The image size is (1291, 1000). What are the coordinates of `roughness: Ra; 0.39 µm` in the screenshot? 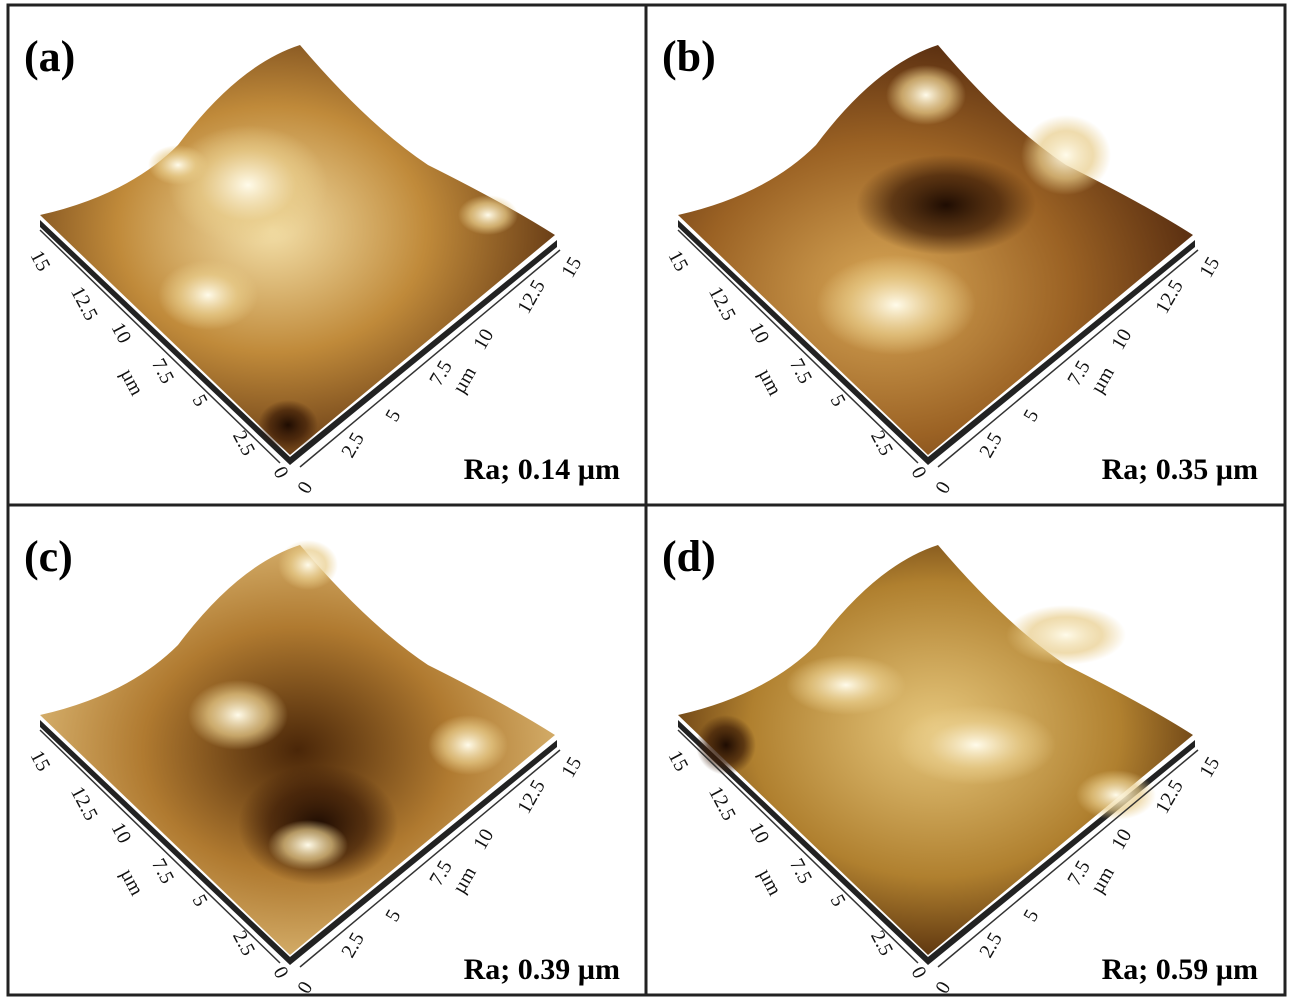 It's located at (542, 969).